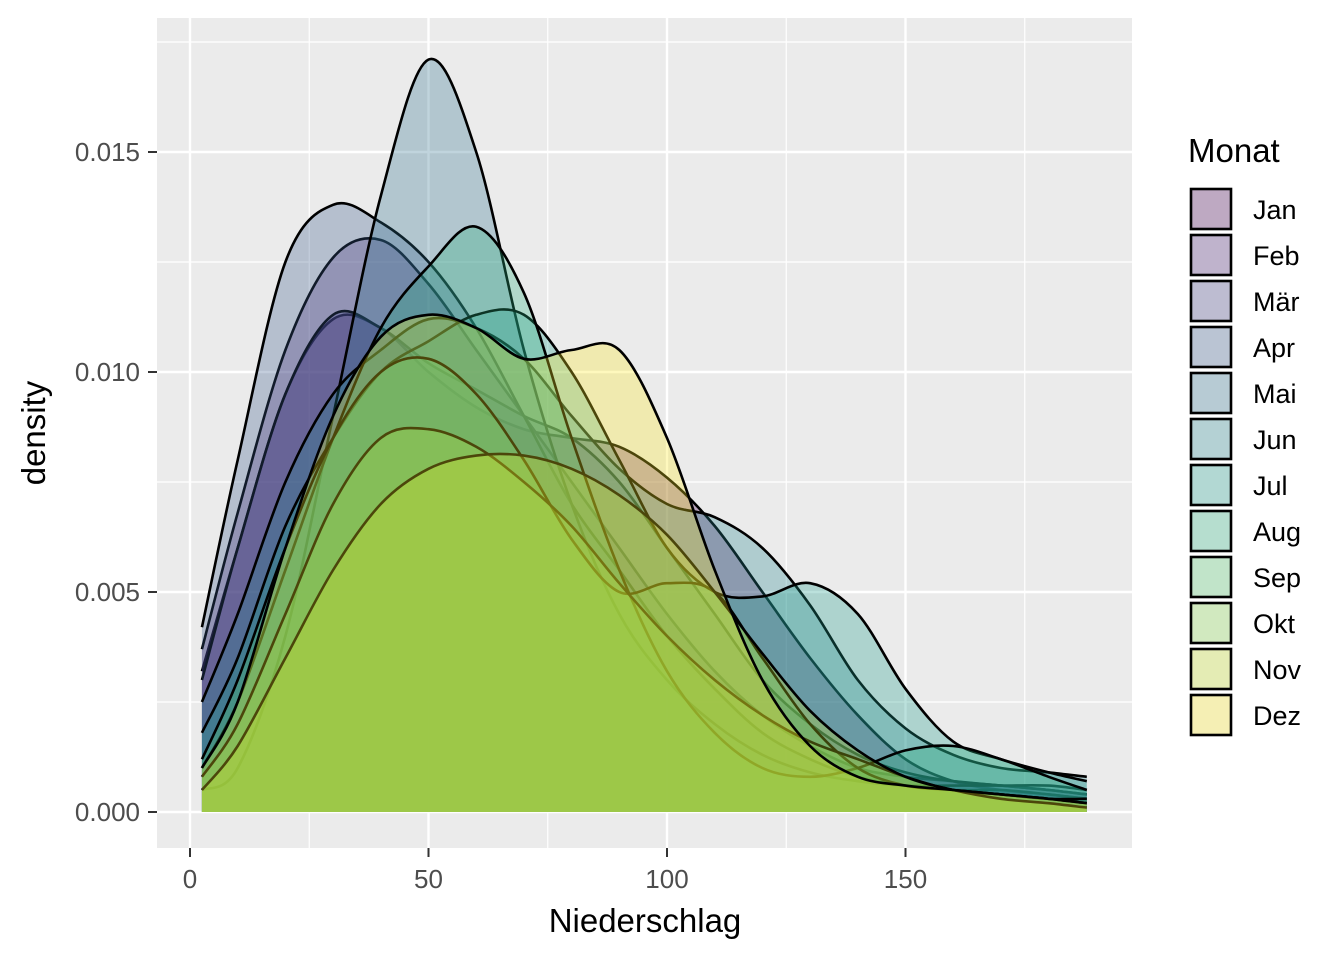 The width and height of the screenshot is (1344, 965). What do you see at coordinates (1243, 439) in the screenshot?
I see `legend-item-jun: Jun` at bounding box center [1243, 439].